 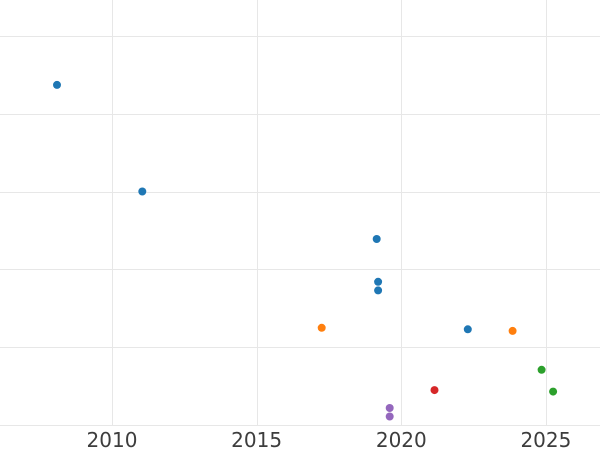 I want to click on x-axis-tick-label: 2010, so click(x=112, y=439).